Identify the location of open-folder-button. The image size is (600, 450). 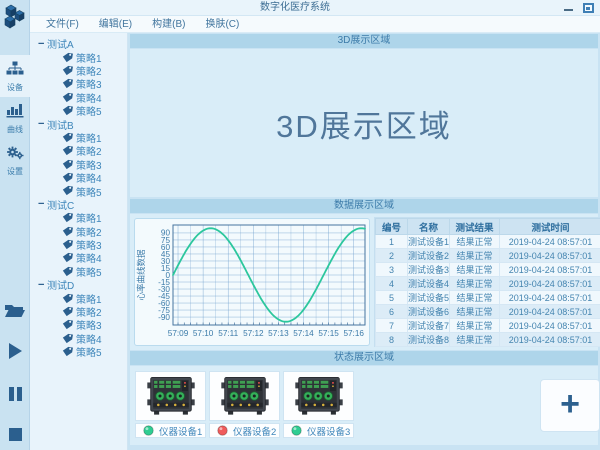
(15, 313).